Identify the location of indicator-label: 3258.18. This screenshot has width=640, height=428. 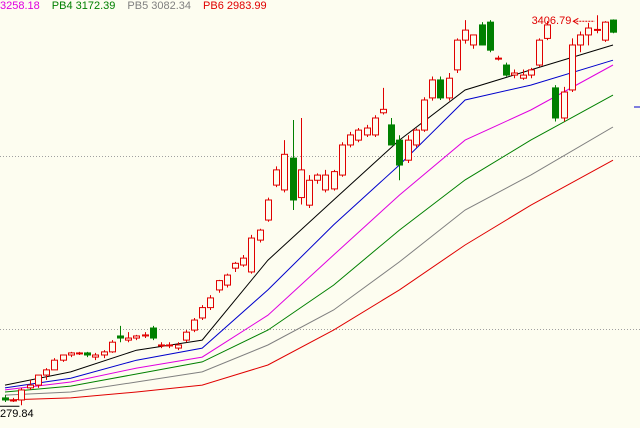
(20, 6).